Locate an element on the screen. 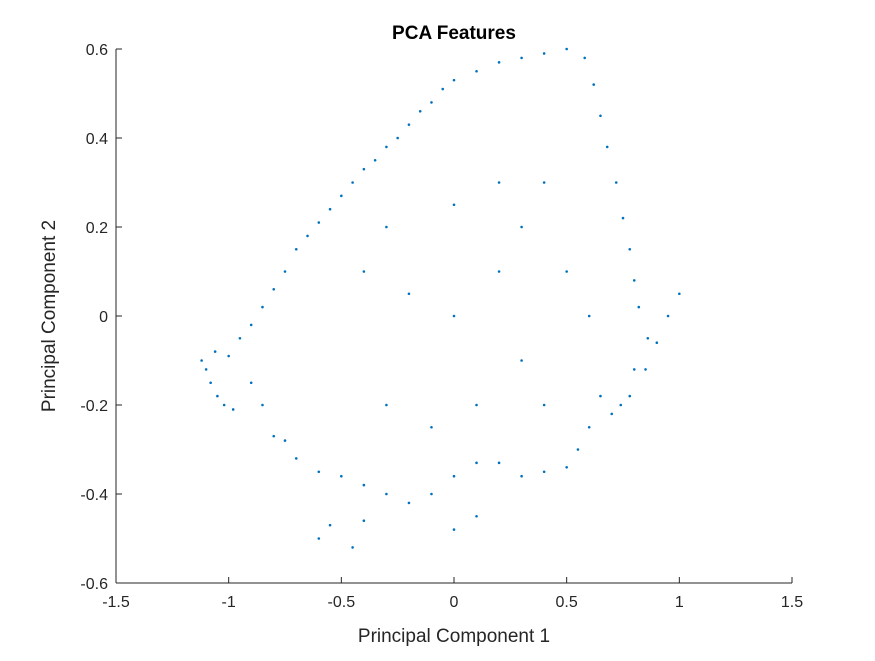 This screenshot has height=661, width=875. y-tick-label: 0.4 is located at coordinates (97, 139).